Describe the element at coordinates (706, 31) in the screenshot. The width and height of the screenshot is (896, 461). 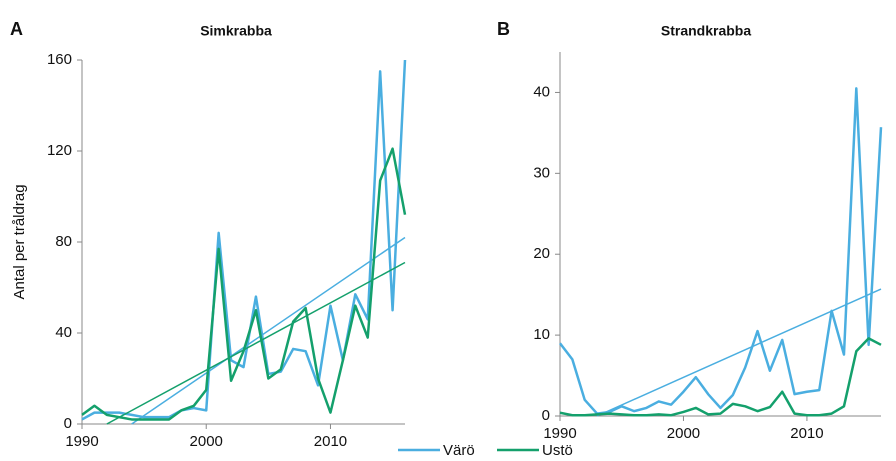
I see `chart-title: Strandkrabba` at that location.